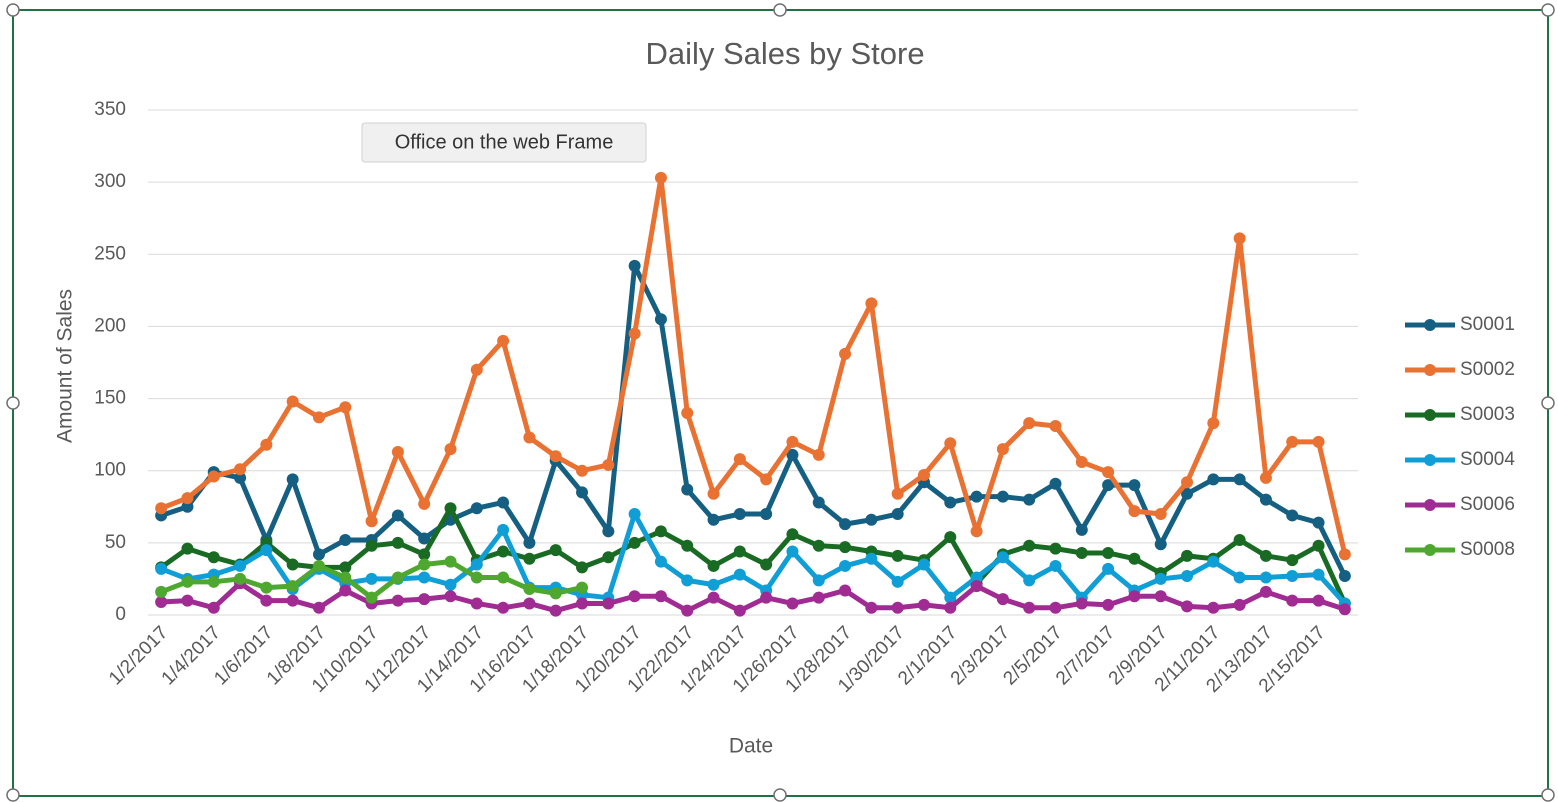 The width and height of the screenshot is (1558, 802). I want to click on y-tick-label: 0, so click(120, 614).